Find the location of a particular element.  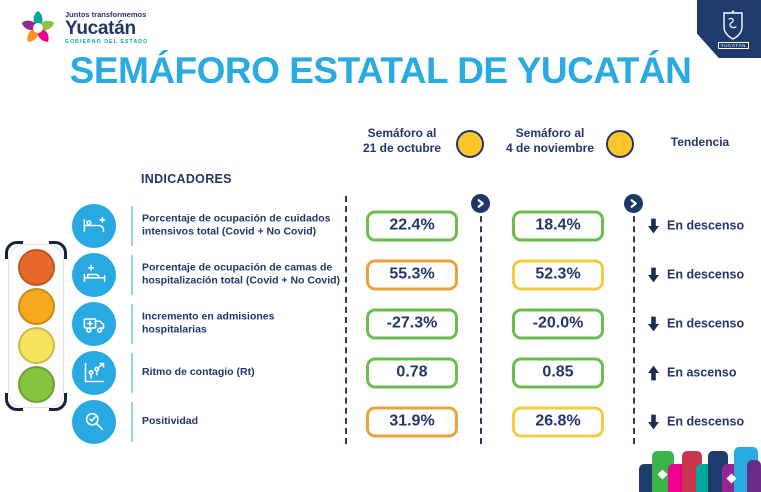

table-row: Positividad 31.9% 26.8% En descenso is located at coordinates (380, 421).